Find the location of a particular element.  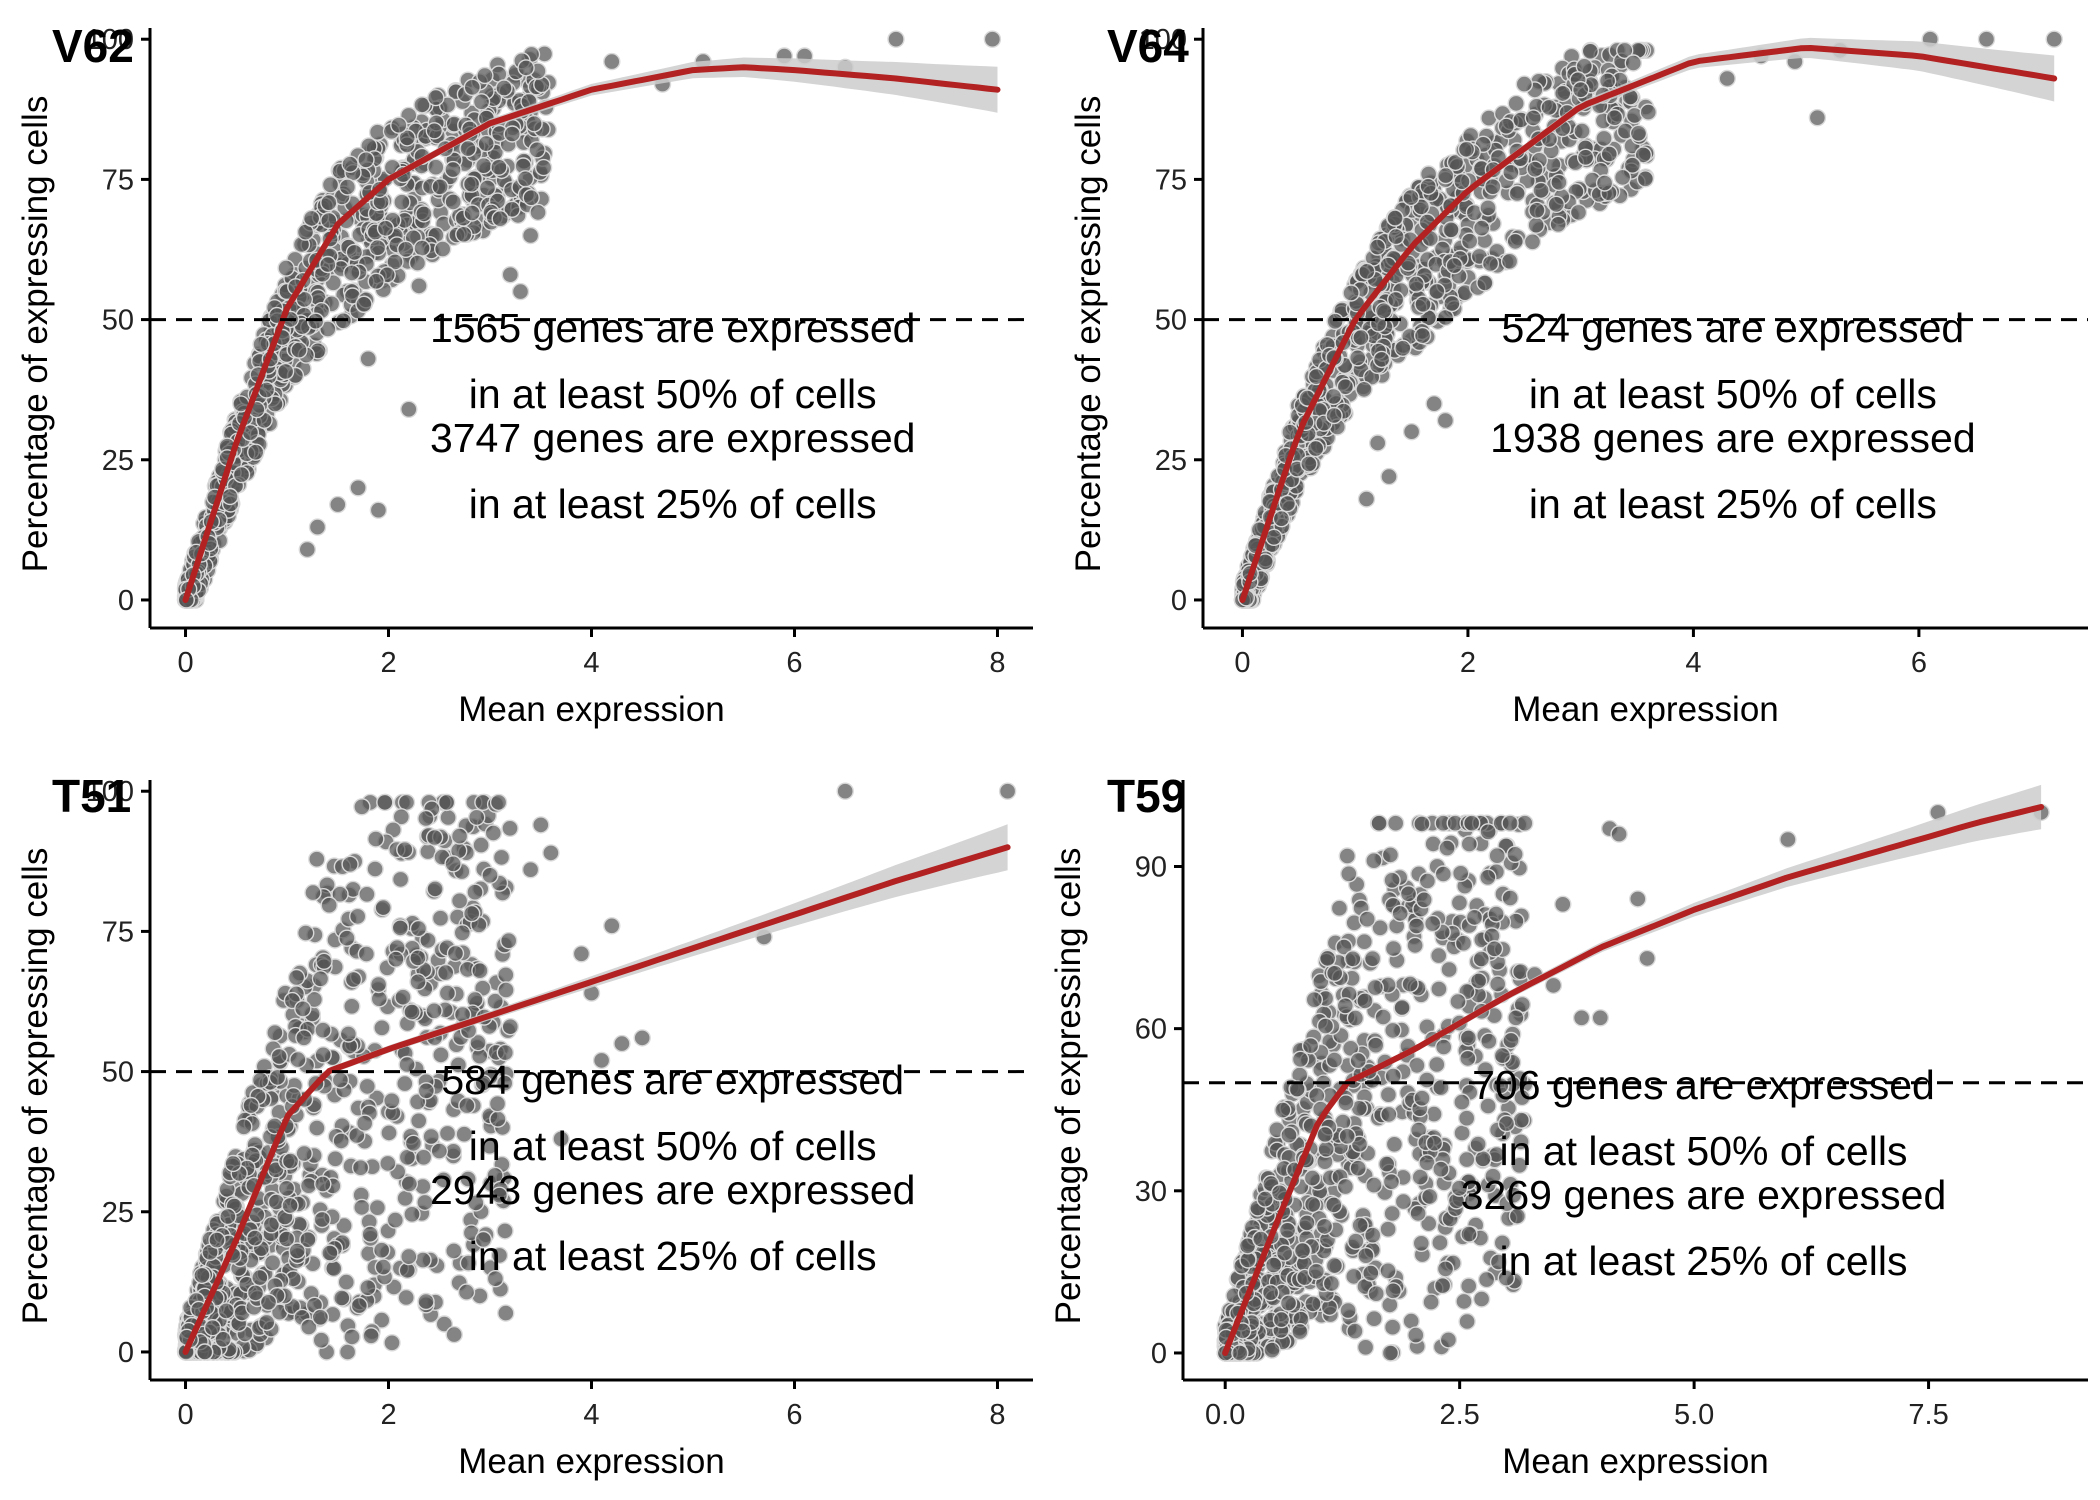

trend-line is located at coordinates (1633, 1080).